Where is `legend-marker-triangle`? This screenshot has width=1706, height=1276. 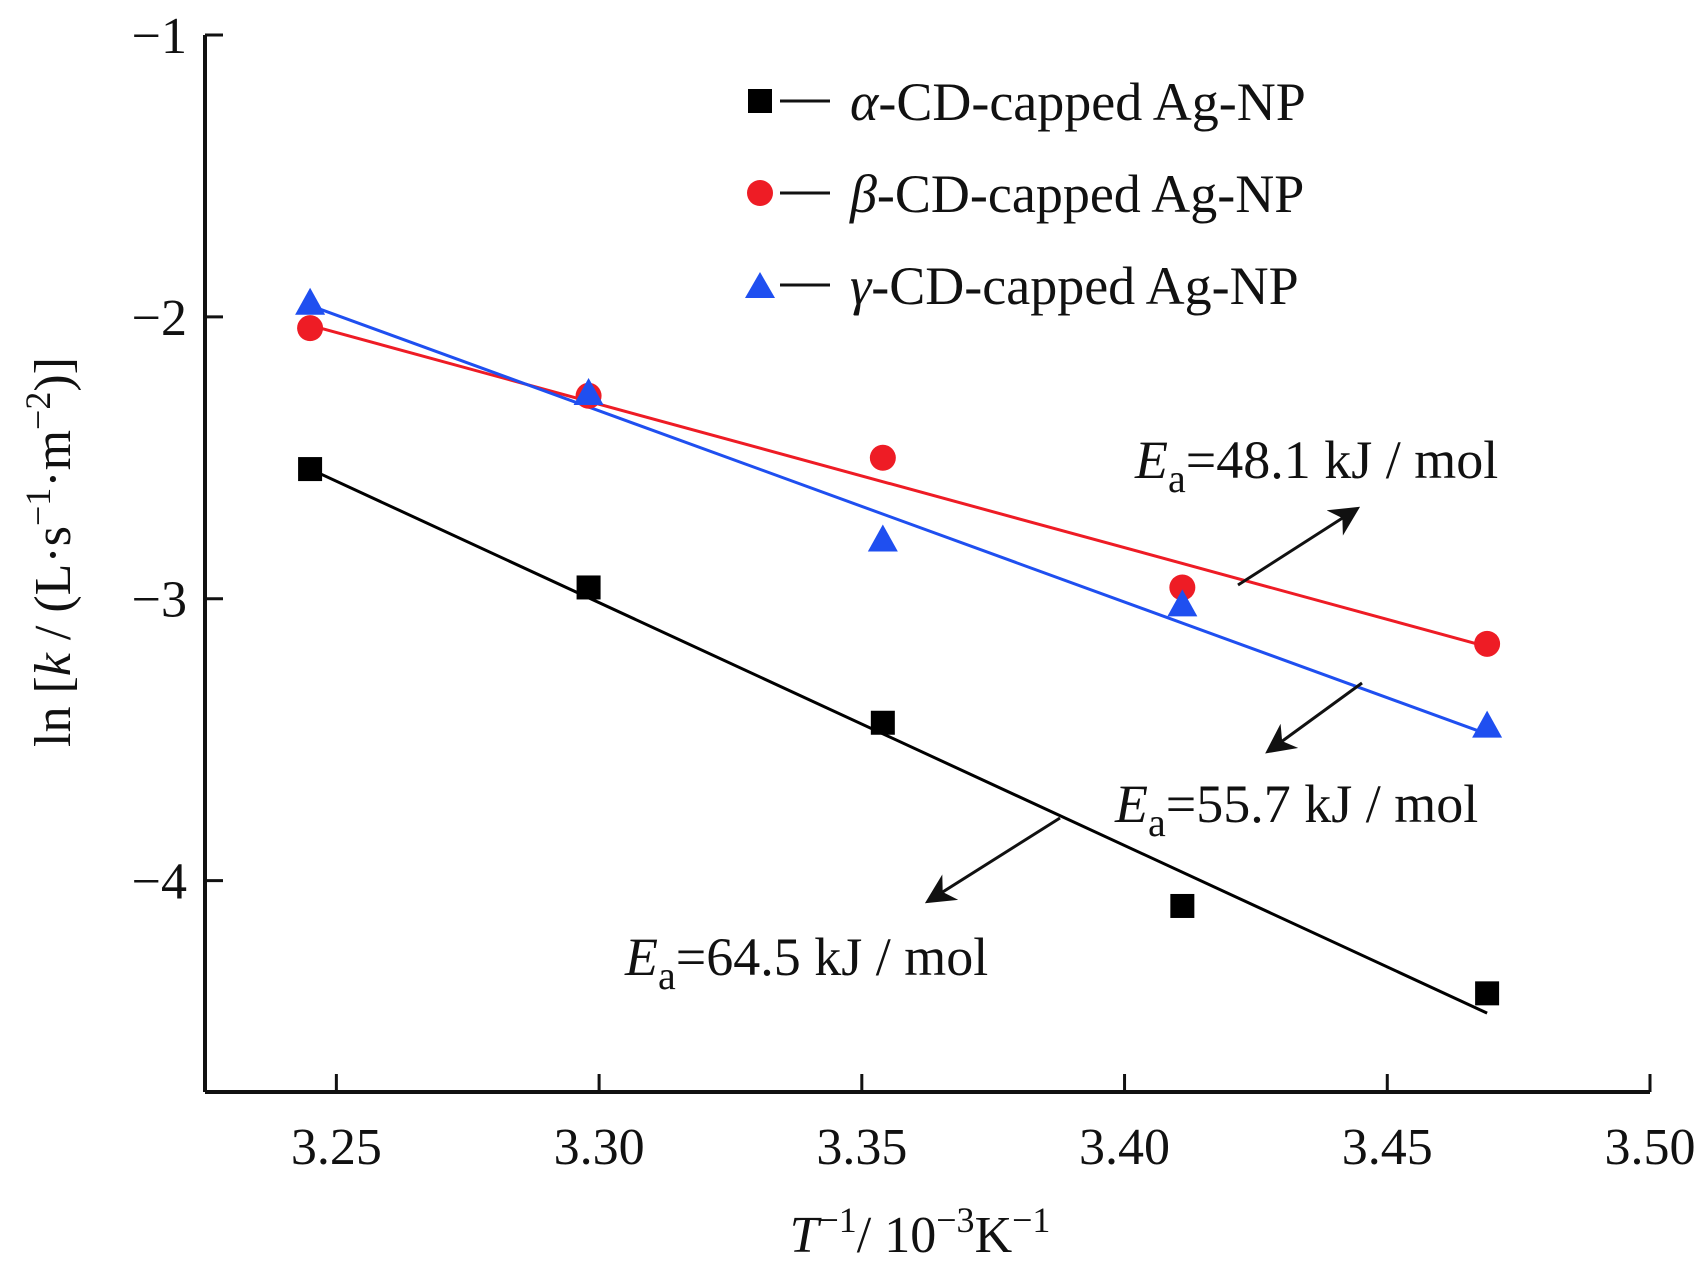 legend-marker-triangle is located at coordinates (760, 285).